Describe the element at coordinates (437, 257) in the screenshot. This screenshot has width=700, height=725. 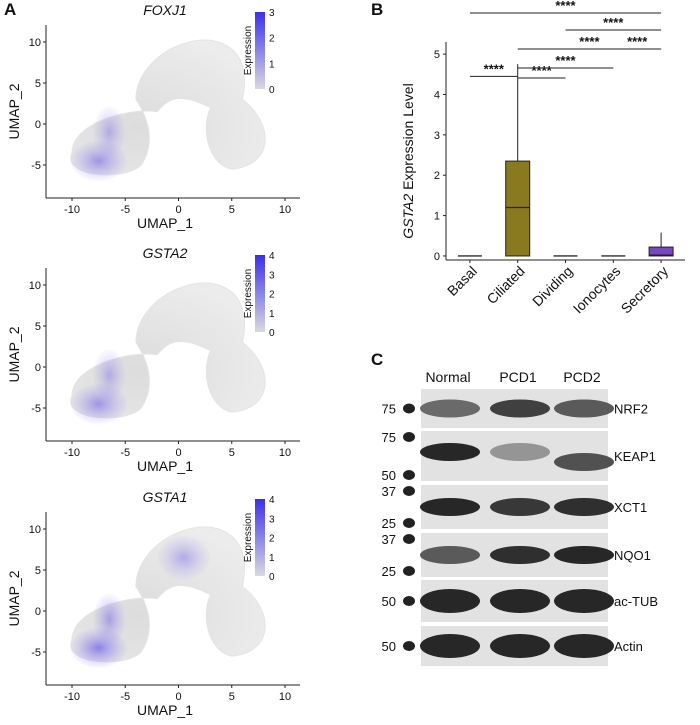
I see `boxplot-y-tick-label: 0` at that location.